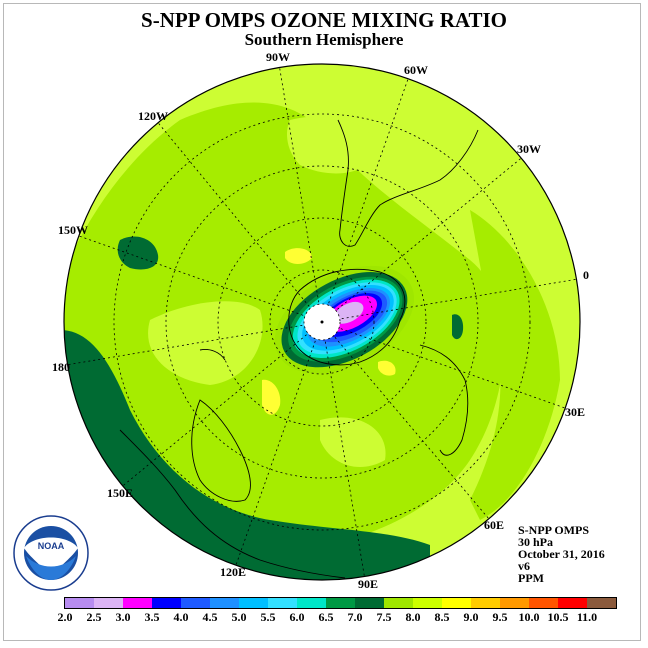 The width and height of the screenshot is (648, 648). I want to click on colorbar-tick-label: 6.5, so click(326, 617).